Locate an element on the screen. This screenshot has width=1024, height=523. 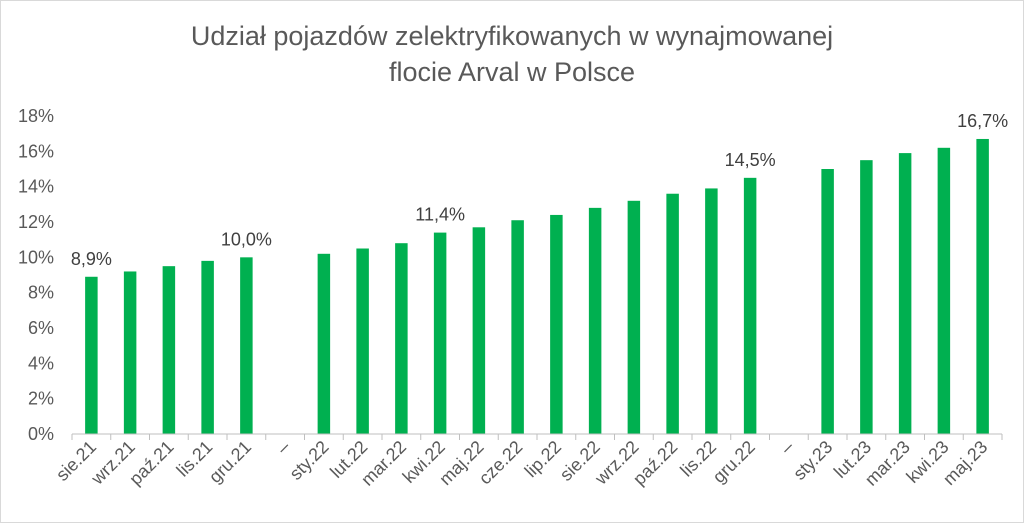
data-label: 14,5% is located at coordinates (750, 160).